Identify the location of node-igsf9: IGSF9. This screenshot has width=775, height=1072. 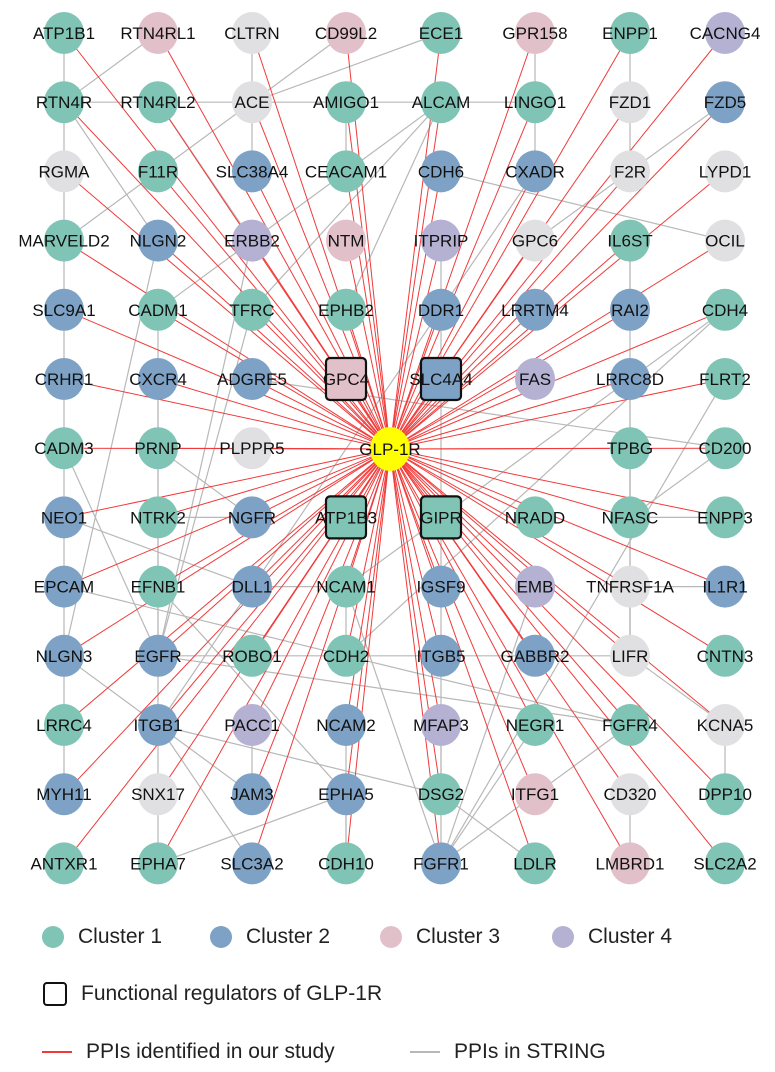
(441, 586).